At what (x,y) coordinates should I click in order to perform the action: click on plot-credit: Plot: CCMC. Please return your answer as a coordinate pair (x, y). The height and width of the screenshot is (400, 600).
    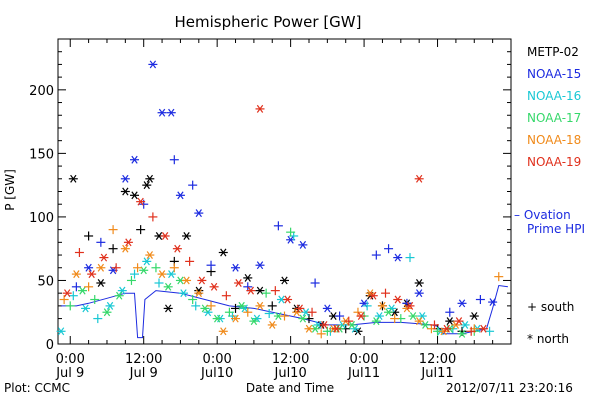
    Looking at the image, I should click on (37, 388).